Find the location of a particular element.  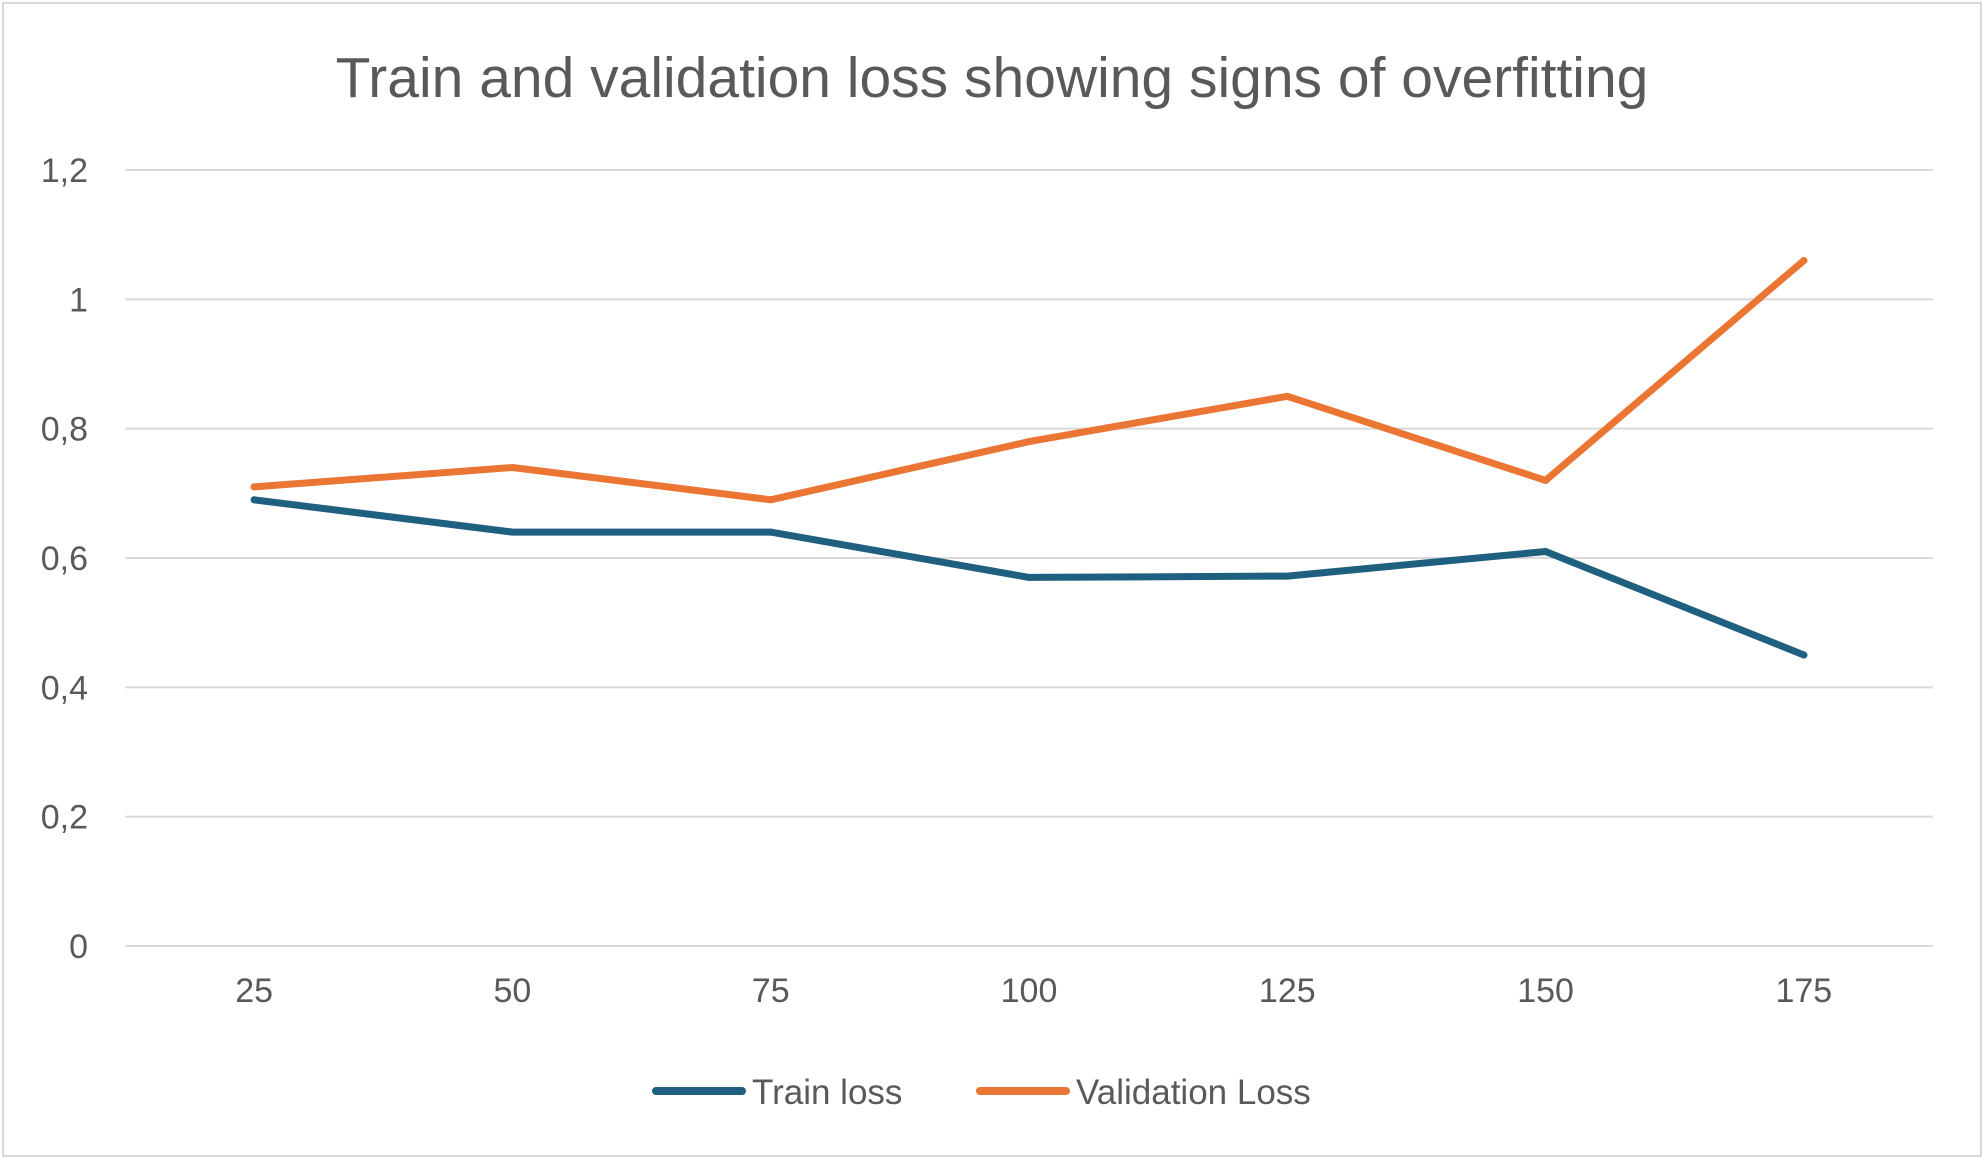

legend-label: Train loss is located at coordinates (827, 1092).